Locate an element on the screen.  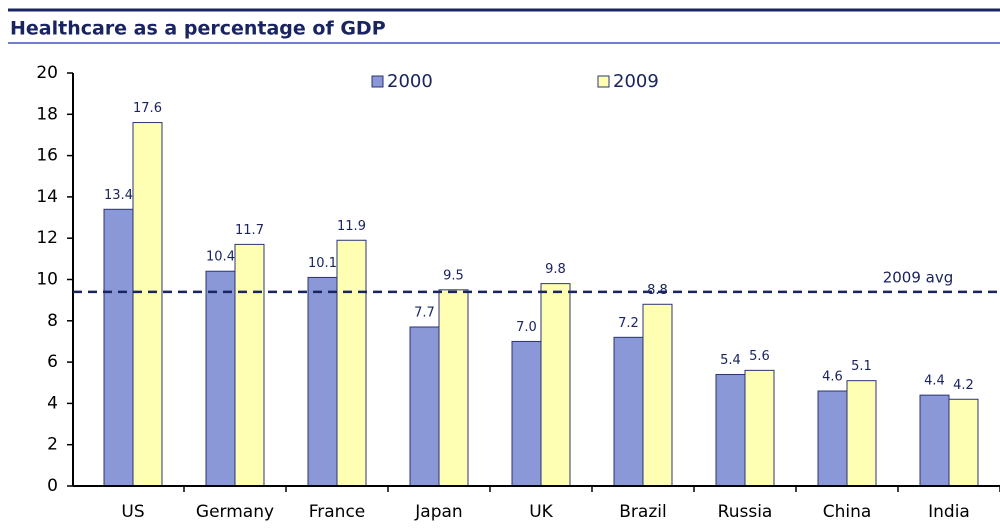
value-label: 17.6 is located at coordinates (147, 108).